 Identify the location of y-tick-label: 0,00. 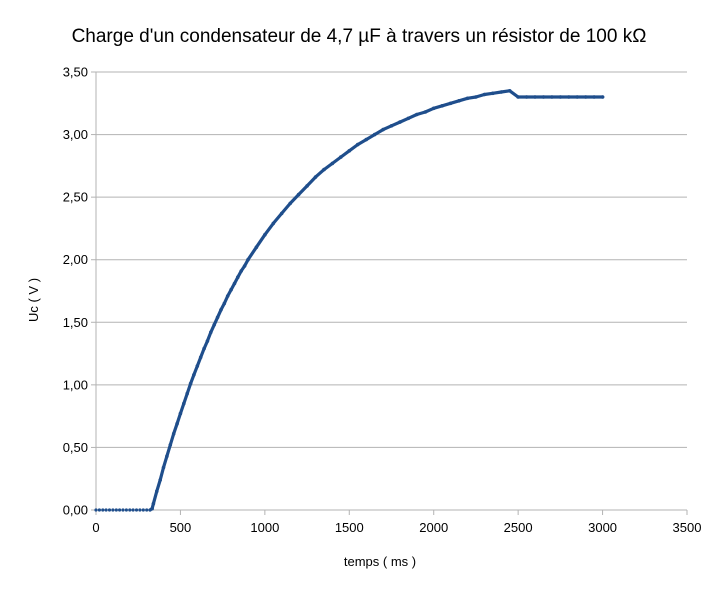
(75, 510).